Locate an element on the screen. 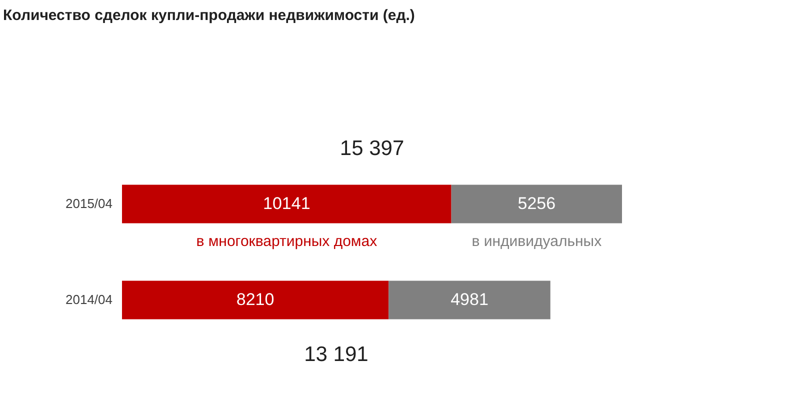 The width and height of the screenshot is (800, 414). y-tick-label: 2015/04 is located at coordinates (89, 203).